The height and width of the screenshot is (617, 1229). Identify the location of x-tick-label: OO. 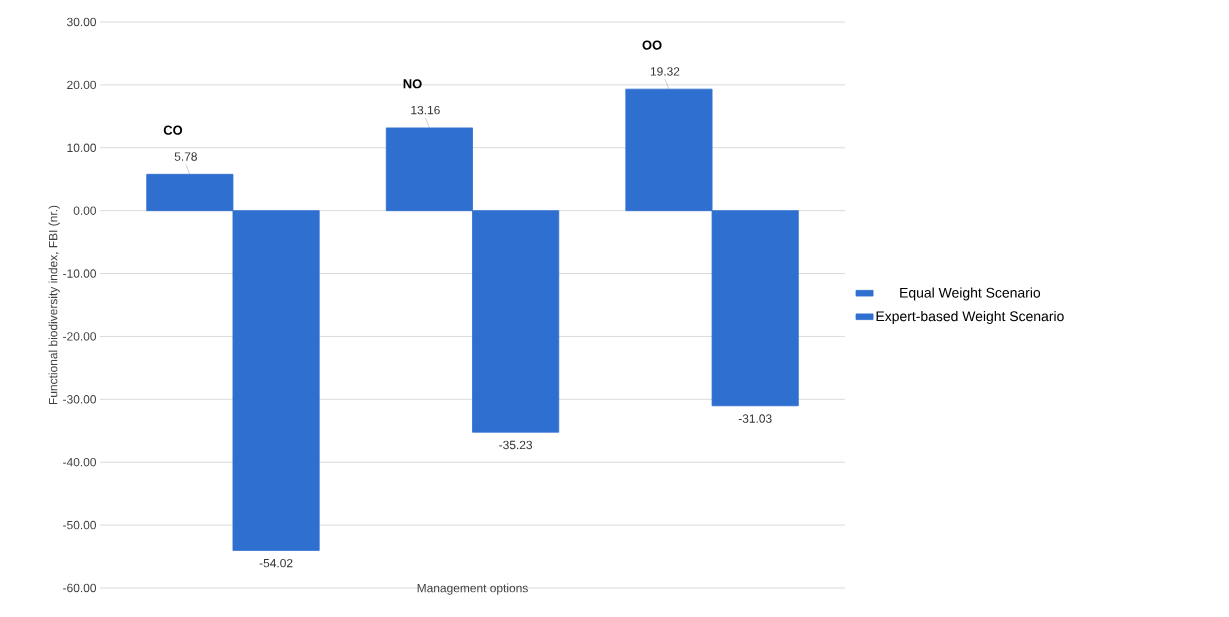
(652, 45).